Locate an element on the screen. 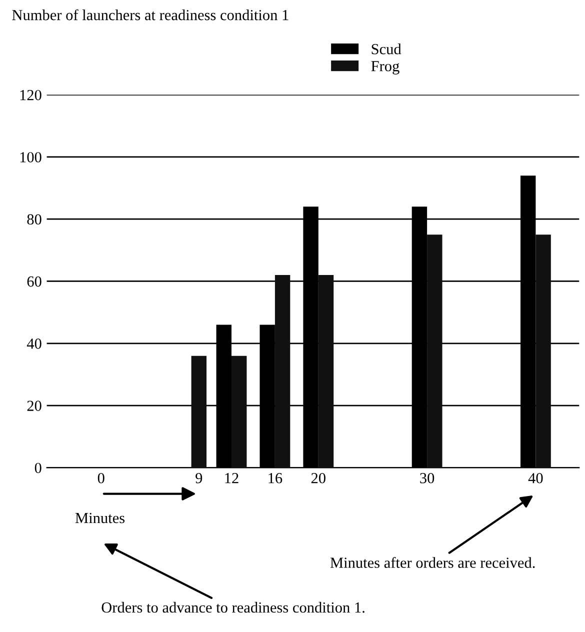  x-tick-label: 9 is located at coordinates (199, 478).